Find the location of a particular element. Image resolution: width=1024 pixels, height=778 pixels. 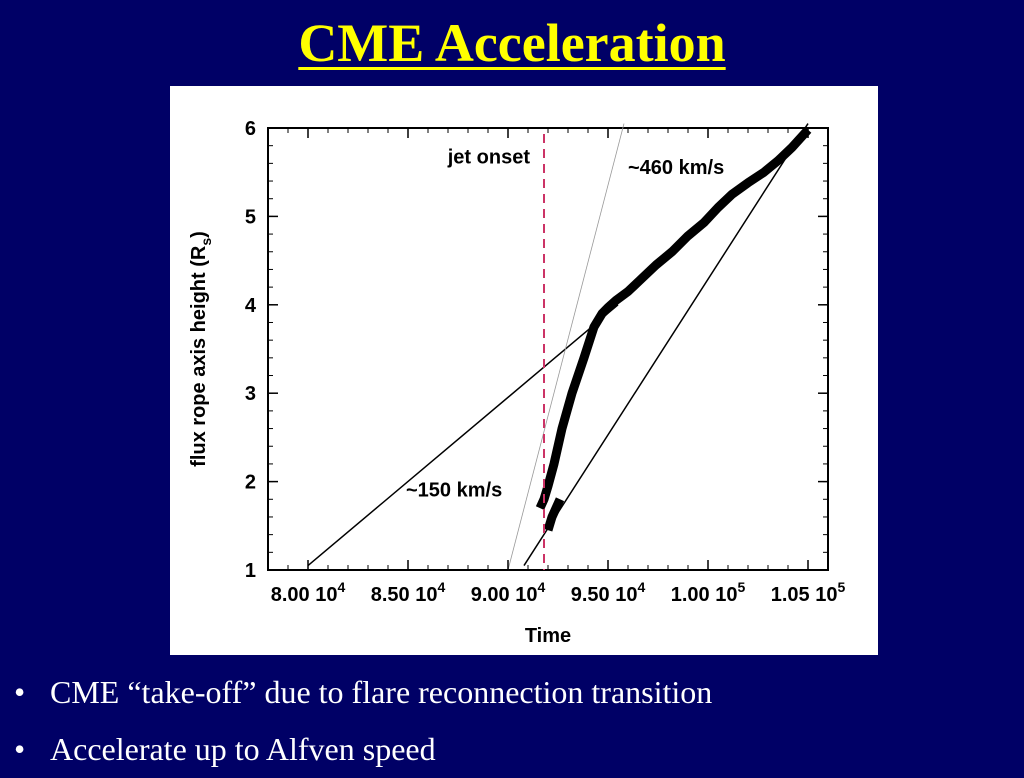

x-tick-label: 9.00 104 is located at coordinates (508, 592).